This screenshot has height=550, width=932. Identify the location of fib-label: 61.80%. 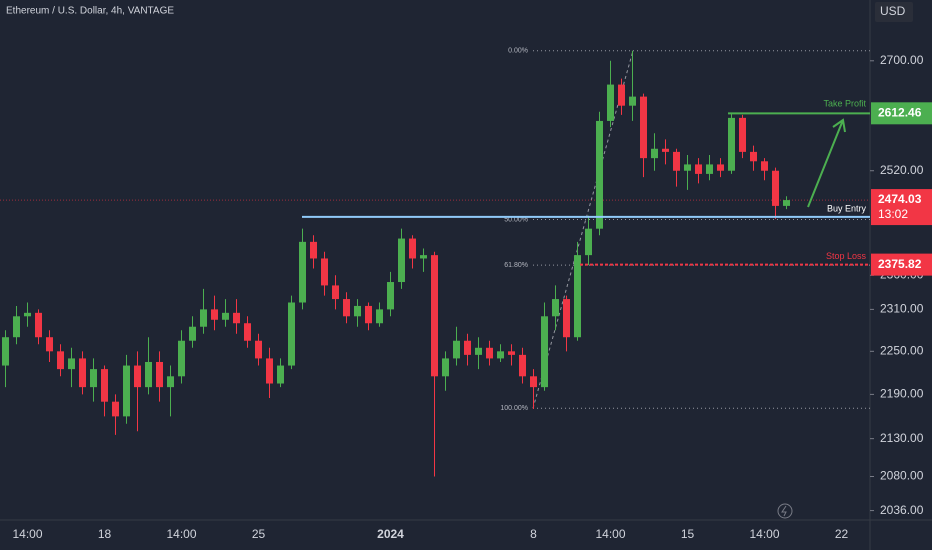
(516, 265).